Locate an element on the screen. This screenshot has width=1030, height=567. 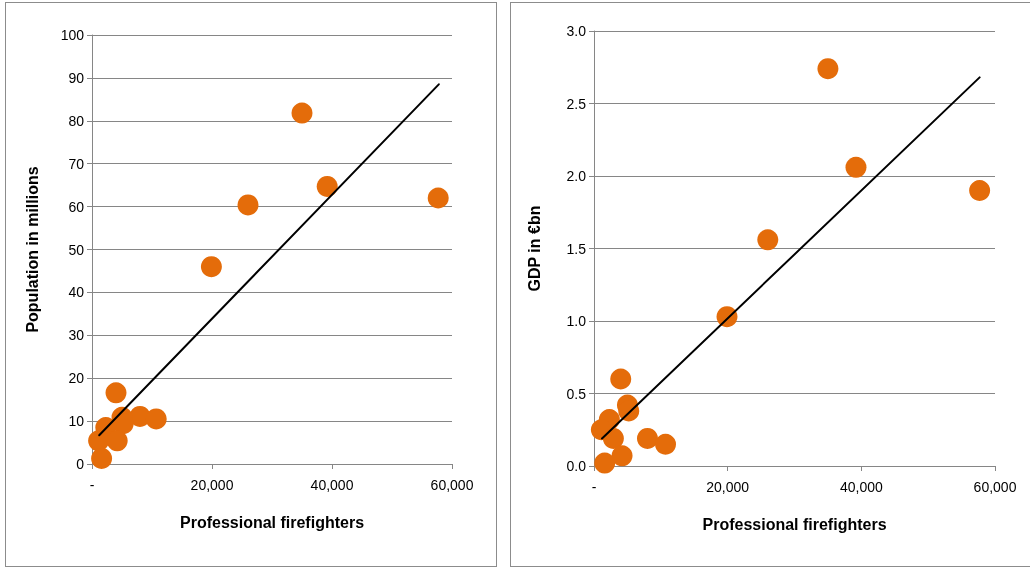
y-tick-label: 1.5 is located at coordinates (576, 248).